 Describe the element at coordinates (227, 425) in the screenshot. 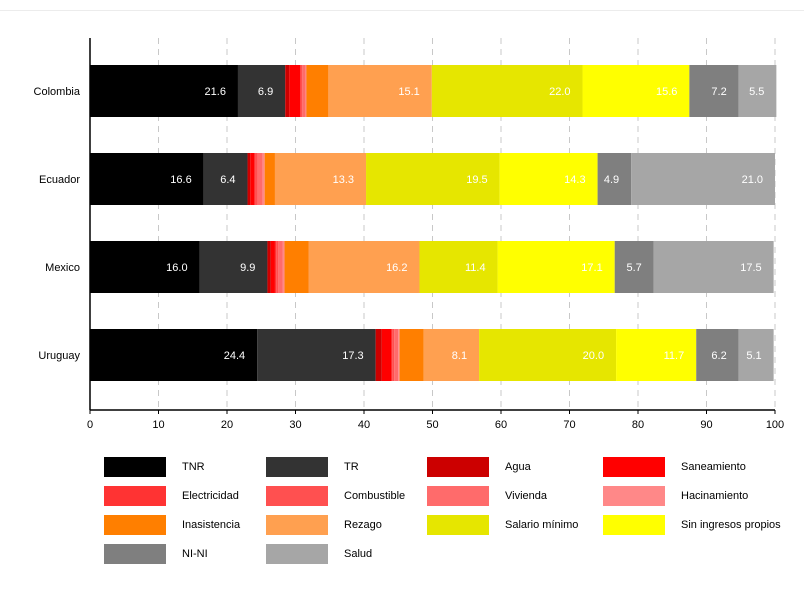

I see `x-tick-label: 20` at that location.